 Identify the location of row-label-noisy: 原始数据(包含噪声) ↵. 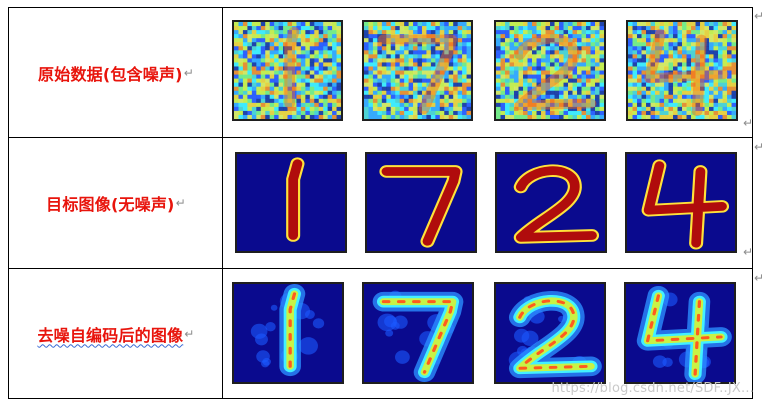
(116, 72).